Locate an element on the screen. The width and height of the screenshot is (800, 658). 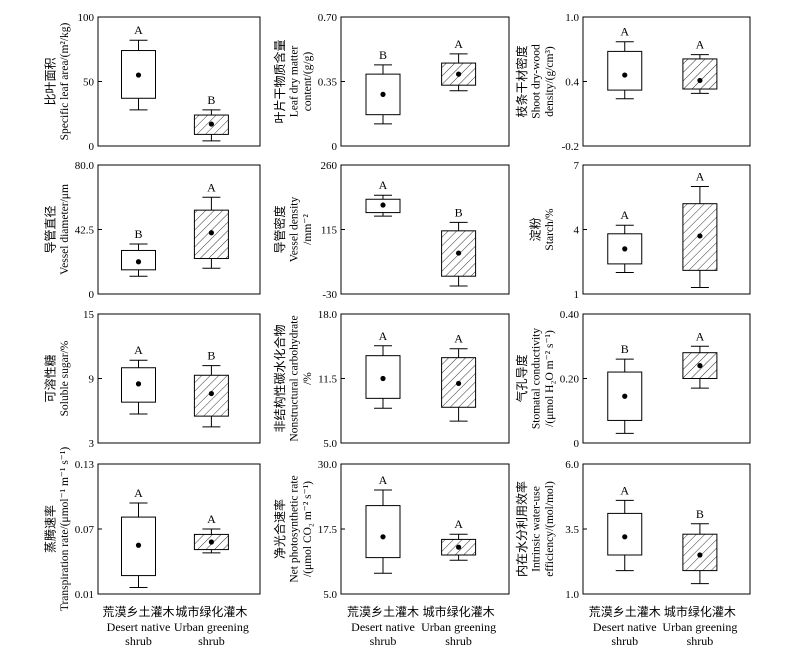
y-axis-label: 比叶面积 Specific leaf area/(m²/kg) is located at coordinates (58, 81).